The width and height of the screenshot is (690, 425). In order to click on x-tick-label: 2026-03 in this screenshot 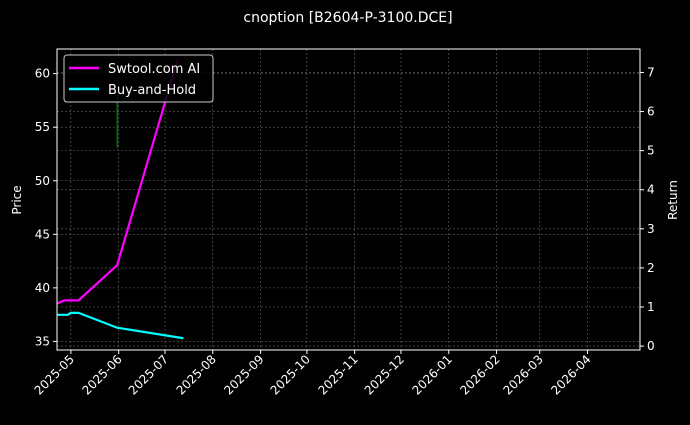, I will do `click(523, 374)`.